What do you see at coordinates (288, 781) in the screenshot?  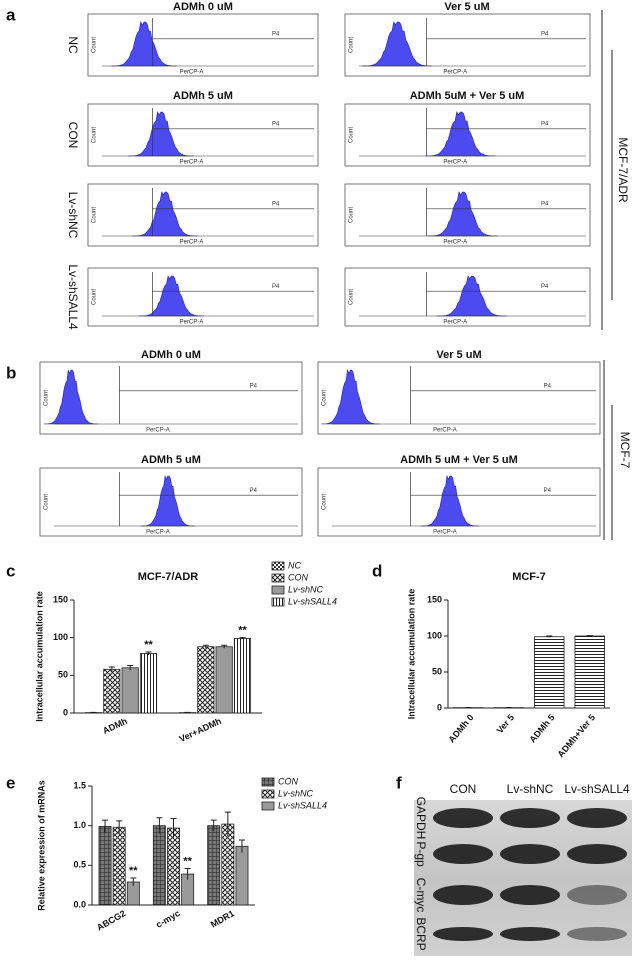 I see `legend-label: CON` at bounding box center [288, 781].